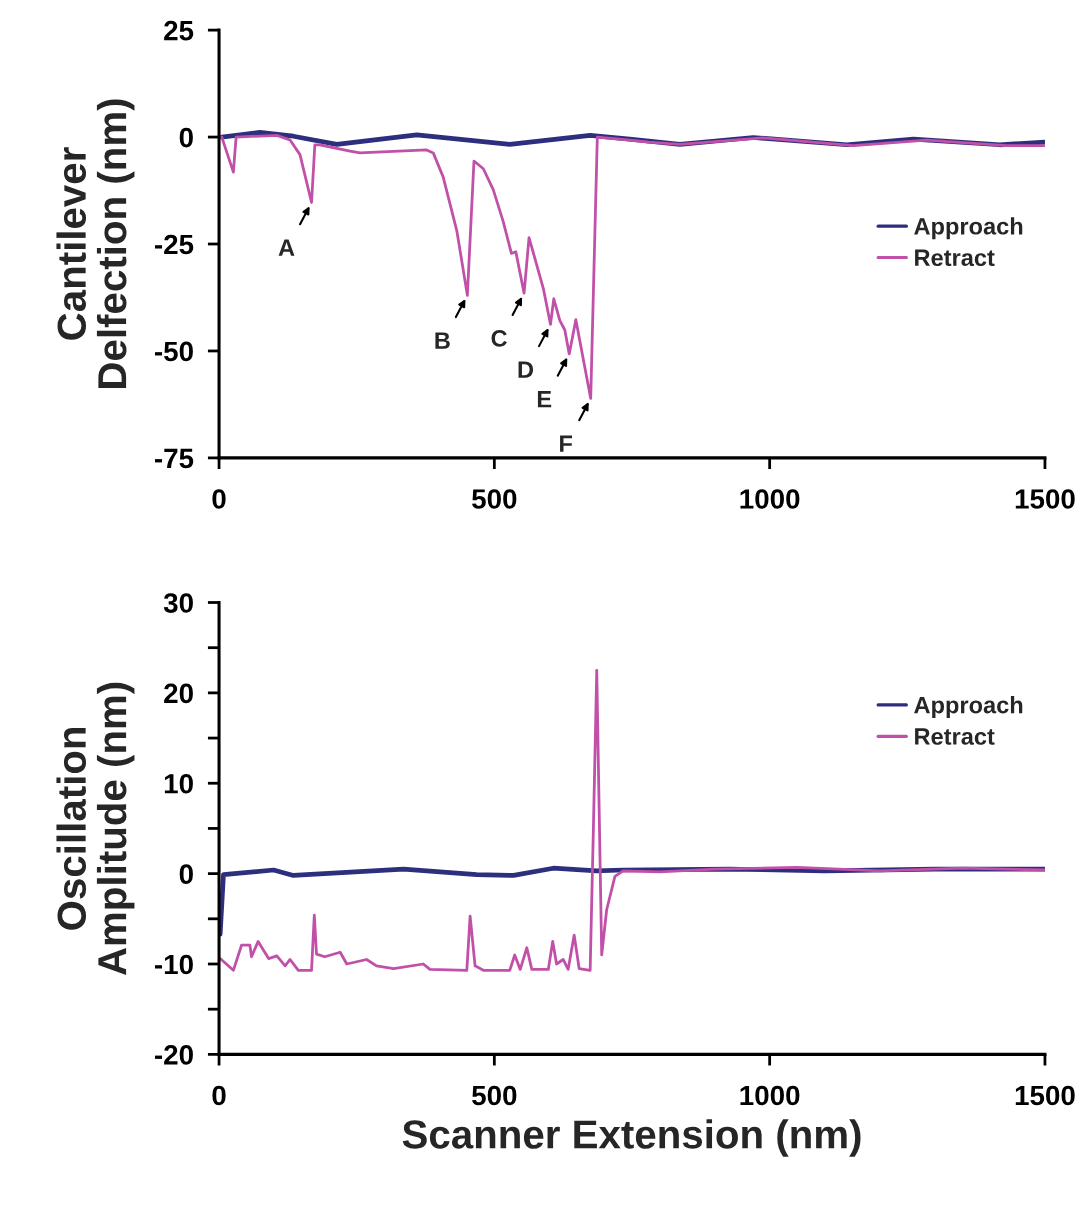  Describe the element at coordinates (566, 443) in the screenshot. I see `annotation: F` at that location.